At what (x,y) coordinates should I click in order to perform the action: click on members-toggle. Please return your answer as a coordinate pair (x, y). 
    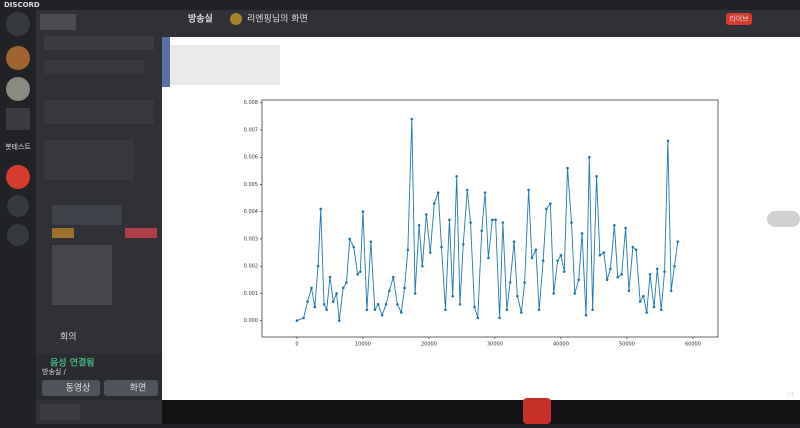
    Looking at the image, I should click on (783, 219).